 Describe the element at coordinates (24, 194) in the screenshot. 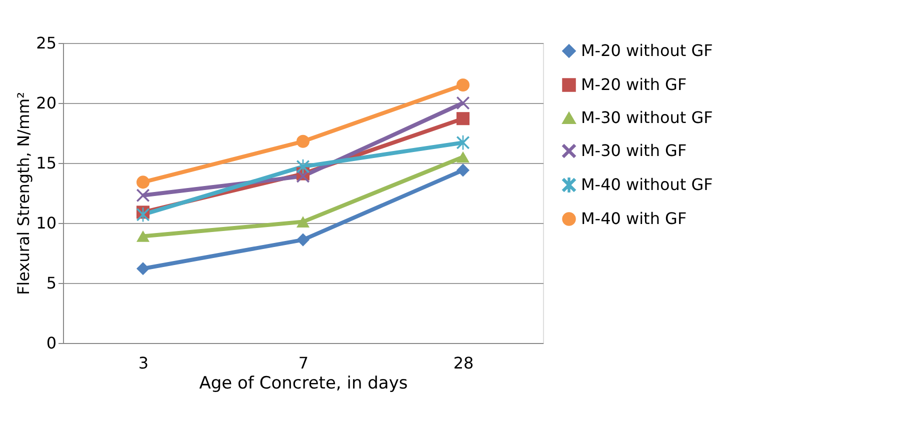

I see `y-axis-title: Flexural Strength, N/mm²` at that location.